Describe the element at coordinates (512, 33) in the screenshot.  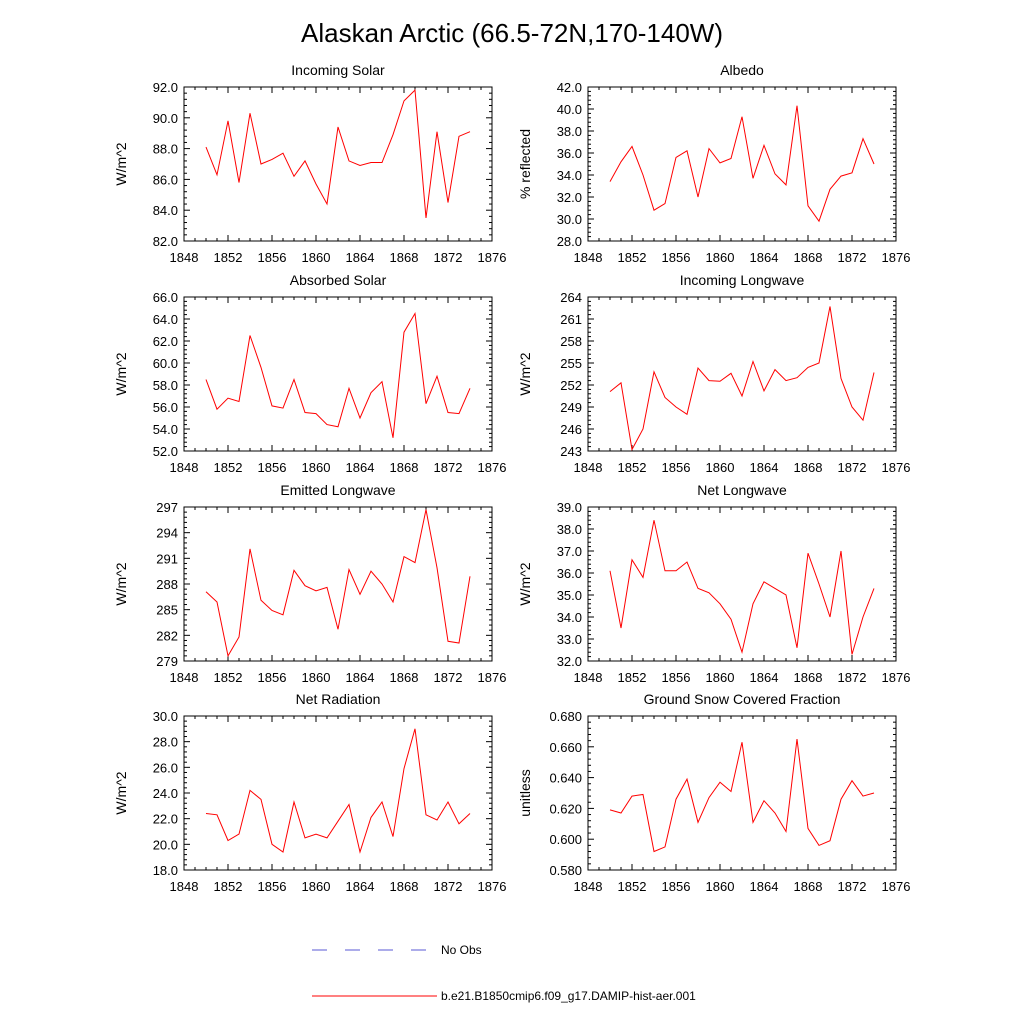
I see `figure-title: Alaskan Arctic (66.5-72N,170-140W)` at that location.